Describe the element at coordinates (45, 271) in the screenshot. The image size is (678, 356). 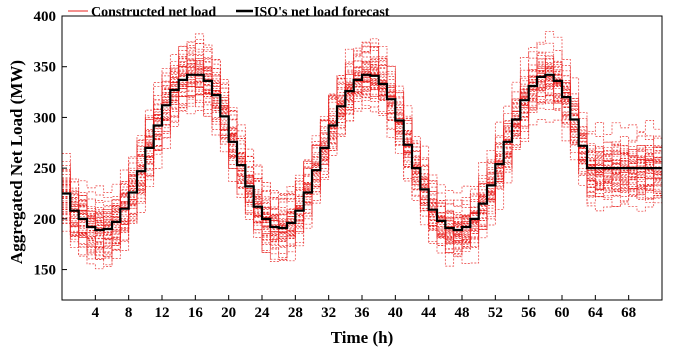
I see `y-tick-label: 150` at that location.